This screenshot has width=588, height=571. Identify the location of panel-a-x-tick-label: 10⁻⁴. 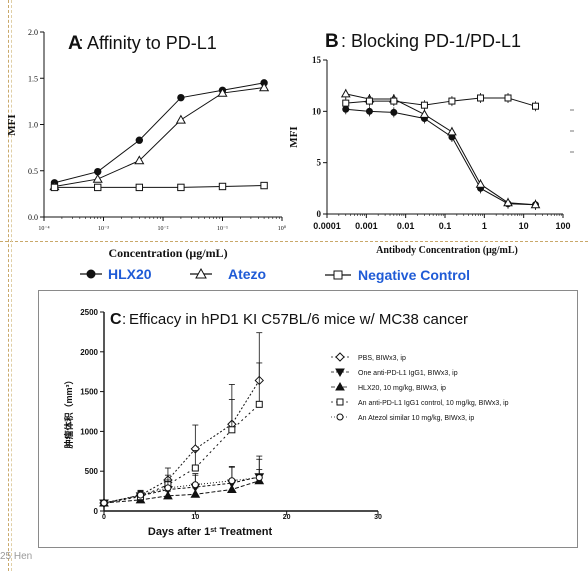
(43, 229).